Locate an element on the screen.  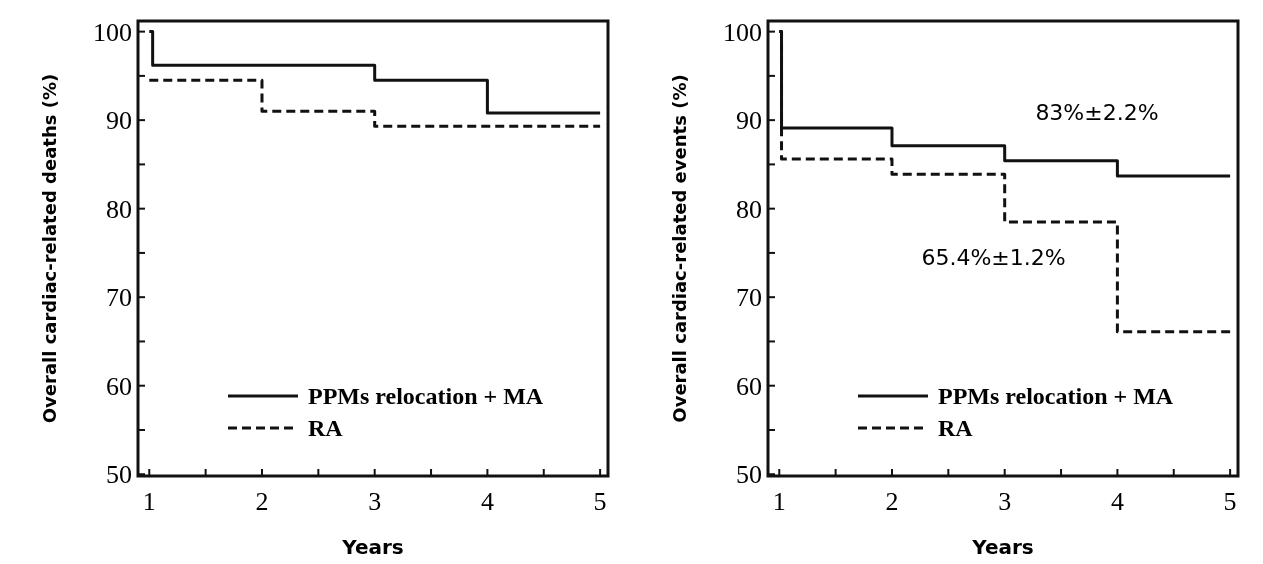
y-axis-title: Overall cardiac-related deaths (%) is located at coordinates (49, 248).